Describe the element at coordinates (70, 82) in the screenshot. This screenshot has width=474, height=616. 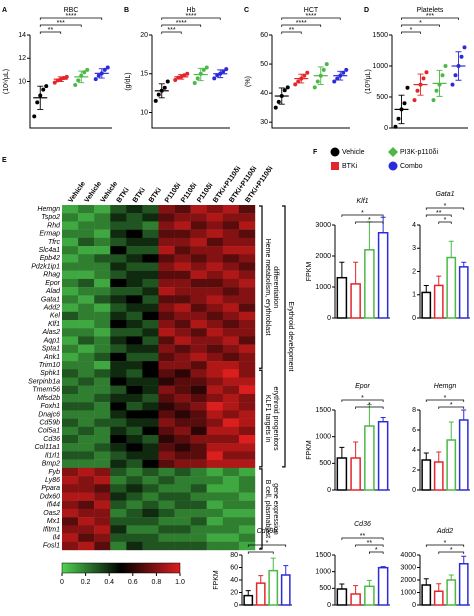
I see `y-axis` at that location.